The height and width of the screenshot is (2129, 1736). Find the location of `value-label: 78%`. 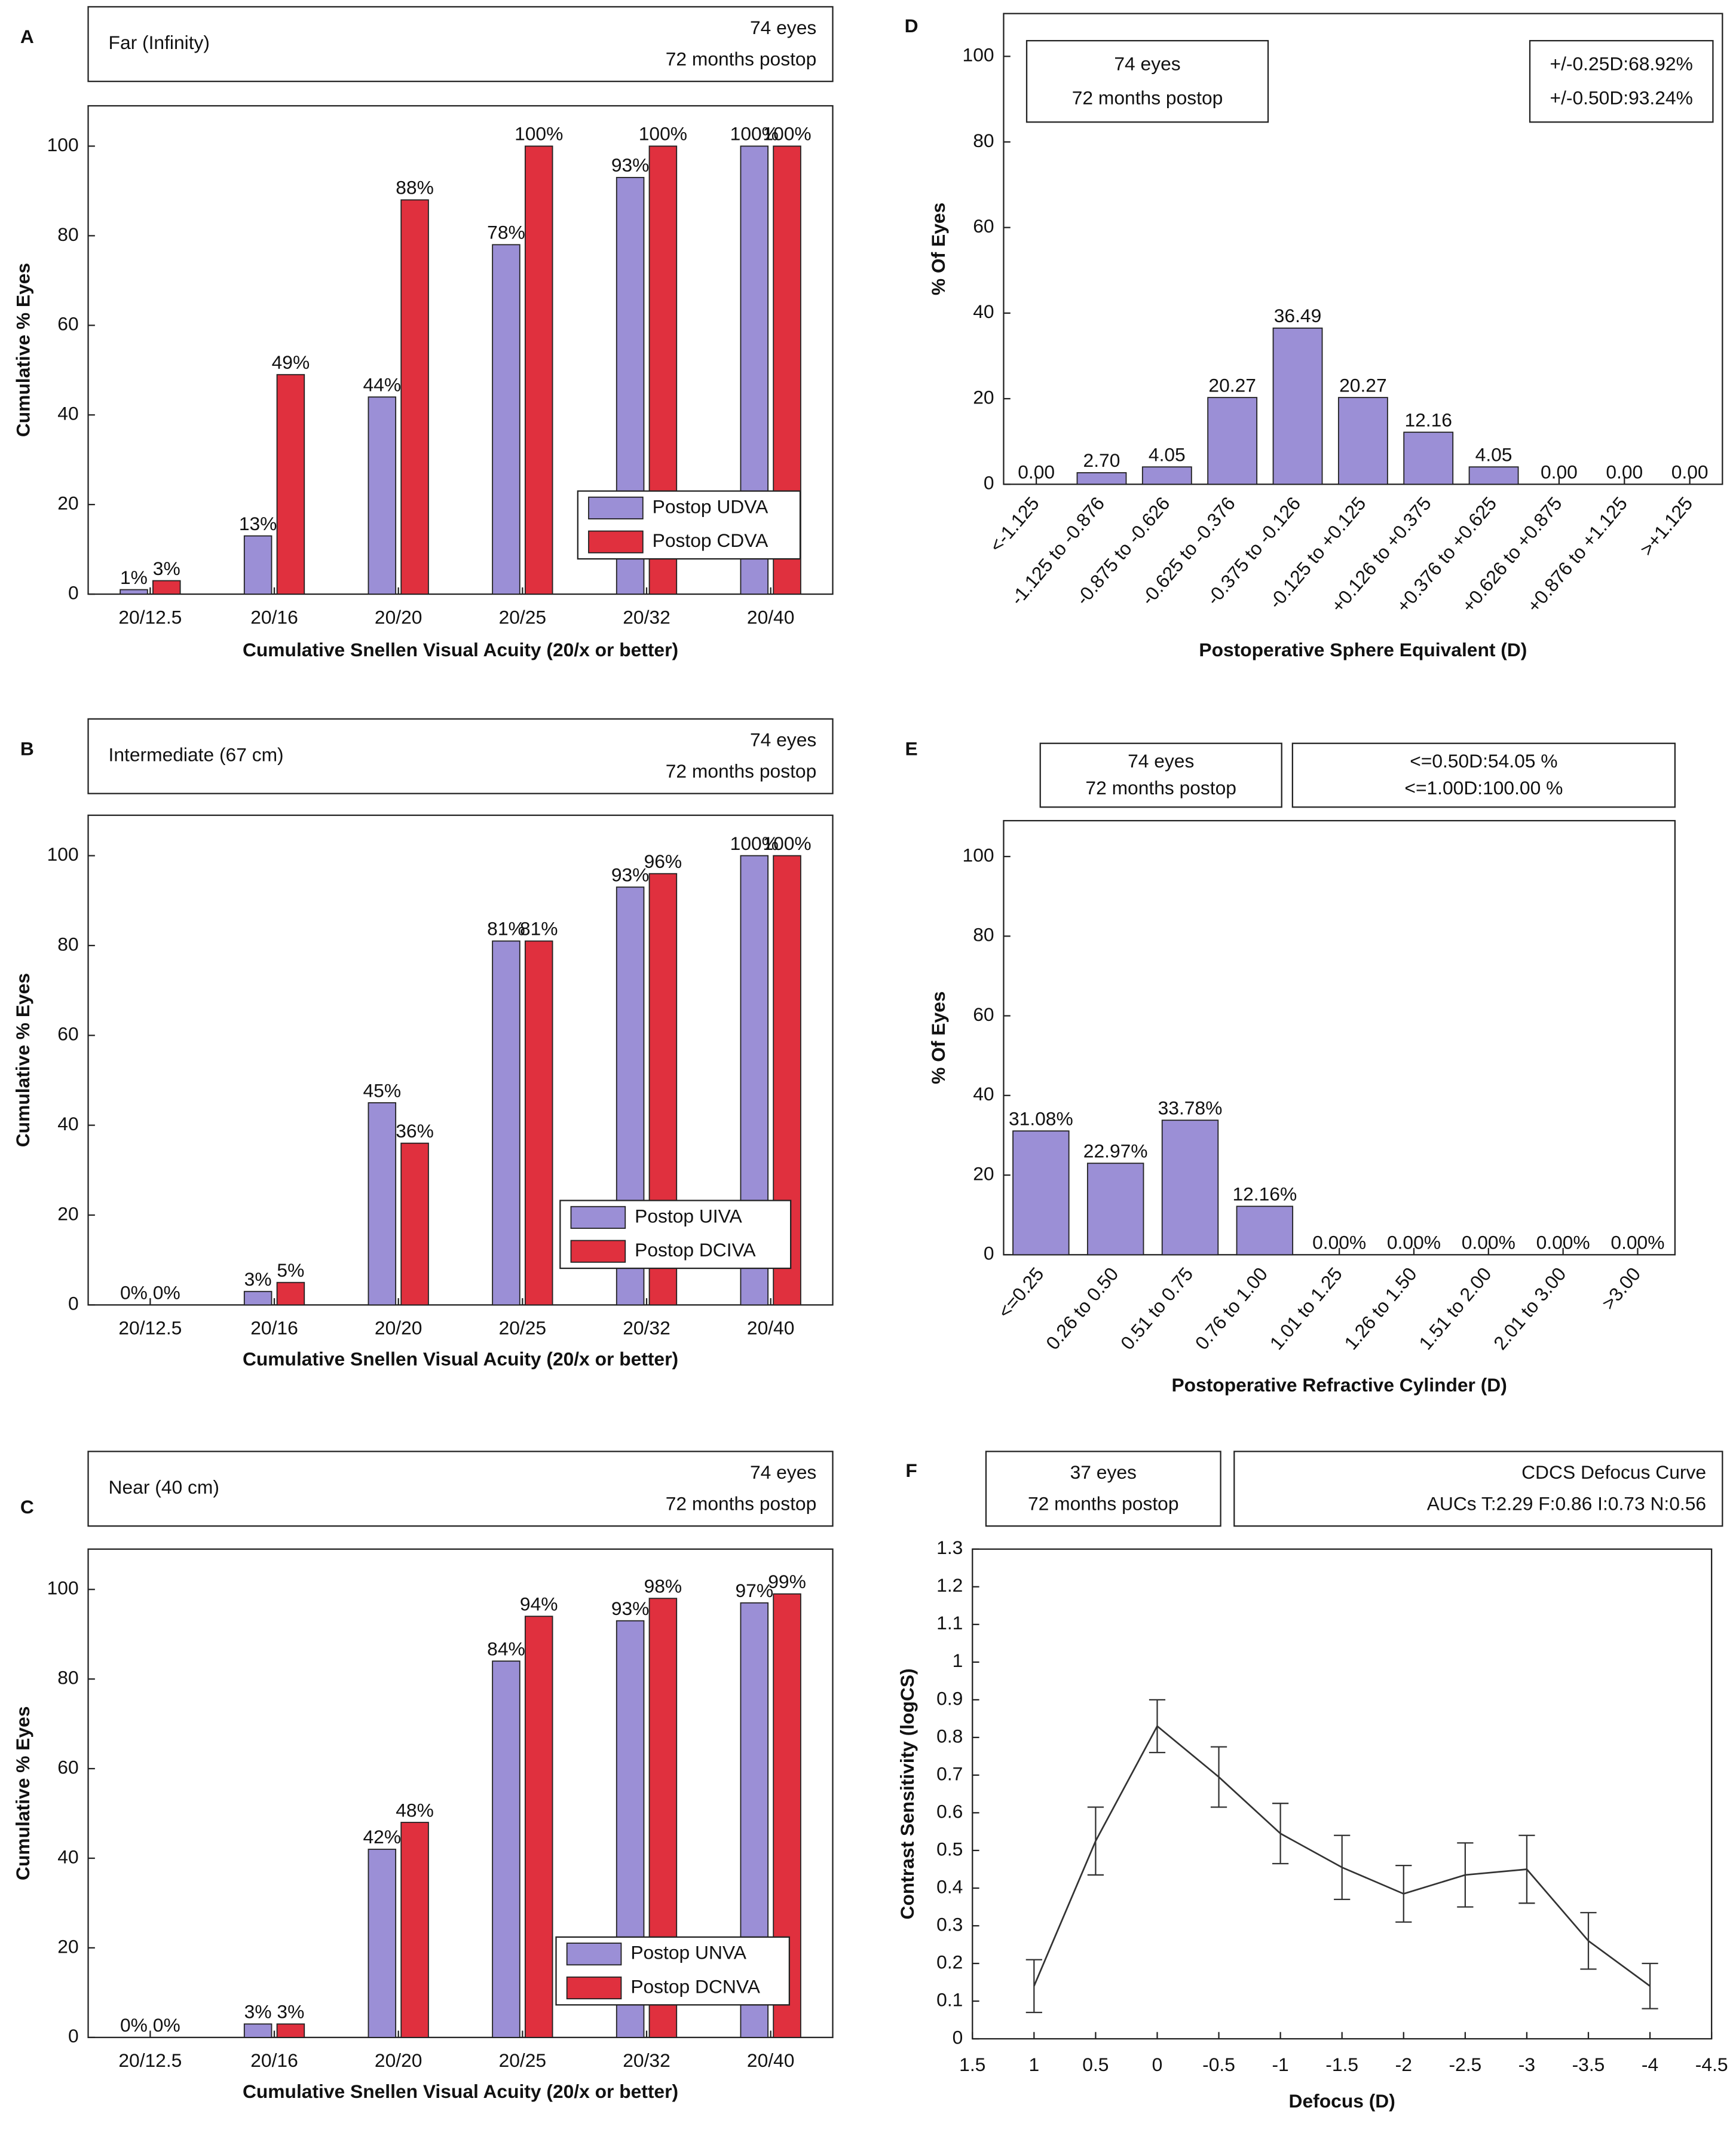

value-label: 78% is located at coordinates (506, 232).